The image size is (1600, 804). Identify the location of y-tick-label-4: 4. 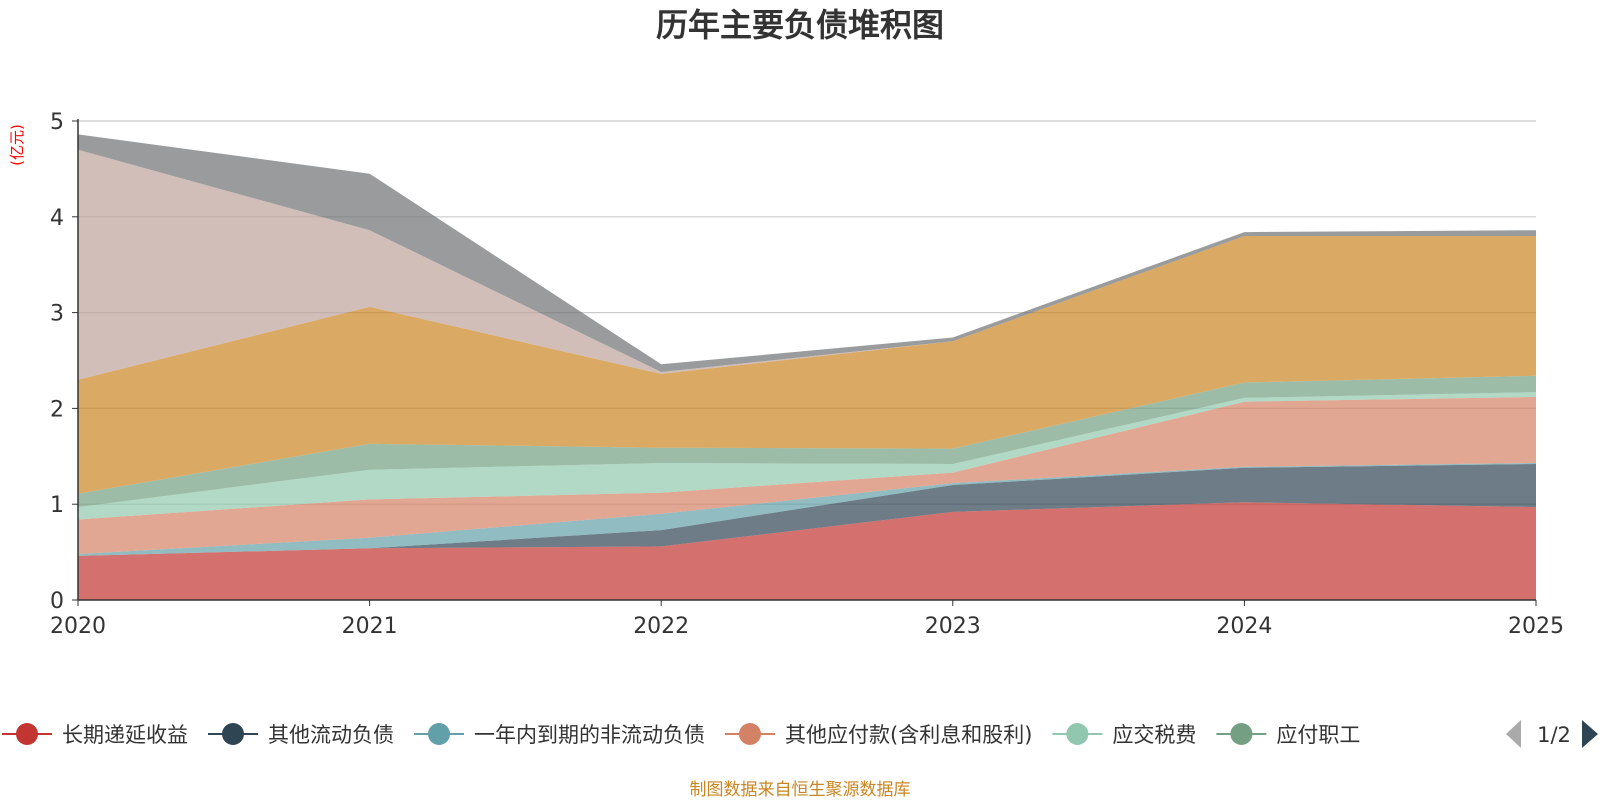
(57, 218).